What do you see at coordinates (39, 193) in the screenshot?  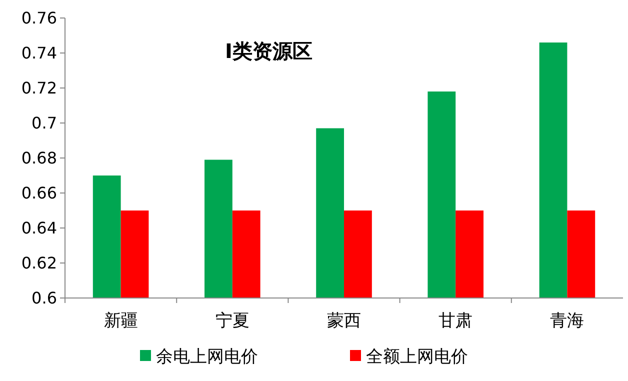 I see `y-tick-label: 0.66` at bounding box center [39, 193].